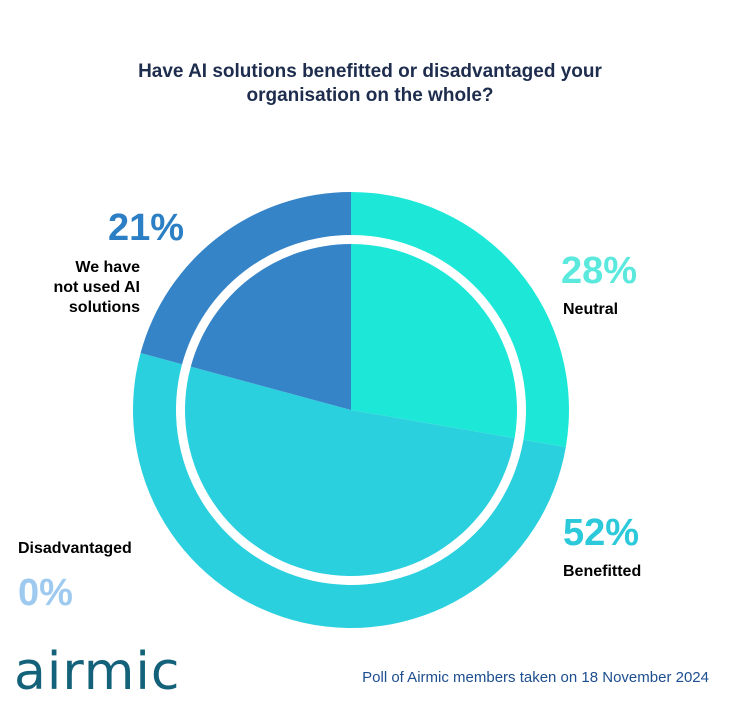 This screenshot has height=720, width=737. I want to click on not-used-label-line-3: solutions, so click(104, 307).